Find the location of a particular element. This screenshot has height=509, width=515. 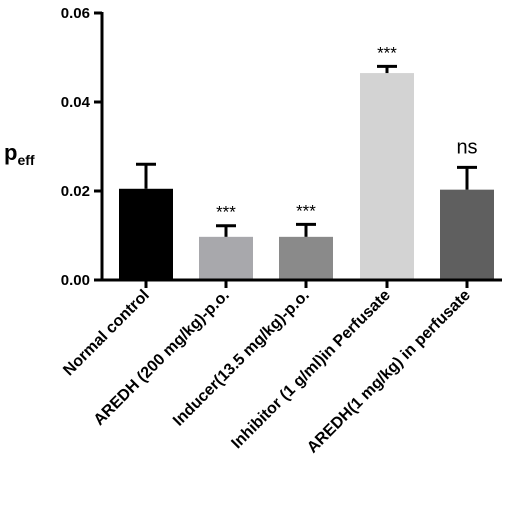

y-tick-label-1: 0.02 is located at coordinates (75, 191).